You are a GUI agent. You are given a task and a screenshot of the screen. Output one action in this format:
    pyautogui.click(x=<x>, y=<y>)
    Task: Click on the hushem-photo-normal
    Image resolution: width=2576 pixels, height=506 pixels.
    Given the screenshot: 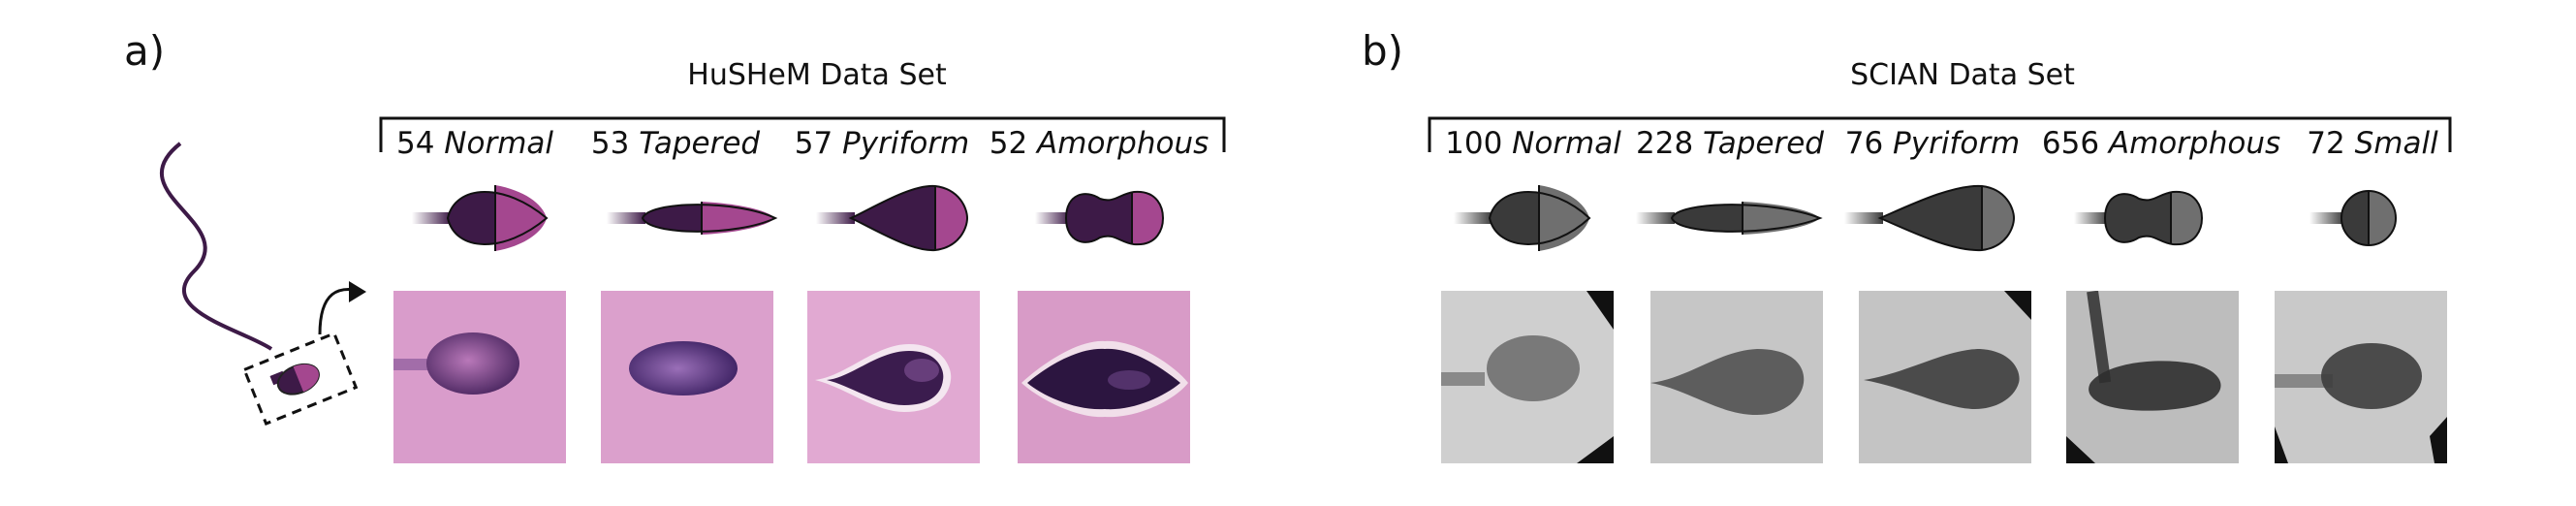 What is the action you would take?
    pyautogui.click(x=479, y=377)
    